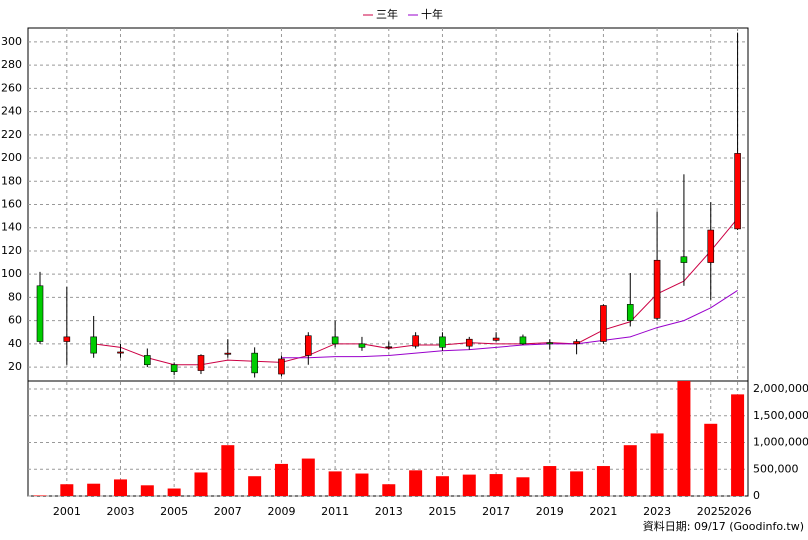 Image resolution: width=808 pixels, height=540 pixels. Describe the element at coordinates (11, 250) in the screenshot. I see `y-tick-label: 120` at that location.